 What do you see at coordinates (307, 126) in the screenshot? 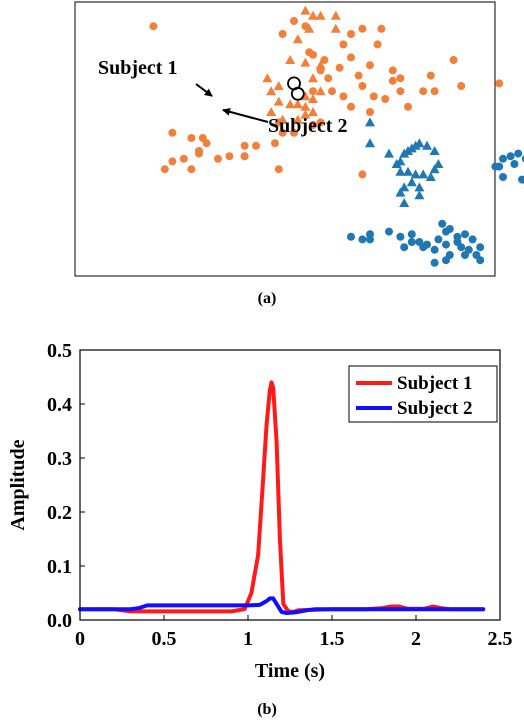
I see `subject-2-annotation: Subject 2` at bounding box center [307, 126].